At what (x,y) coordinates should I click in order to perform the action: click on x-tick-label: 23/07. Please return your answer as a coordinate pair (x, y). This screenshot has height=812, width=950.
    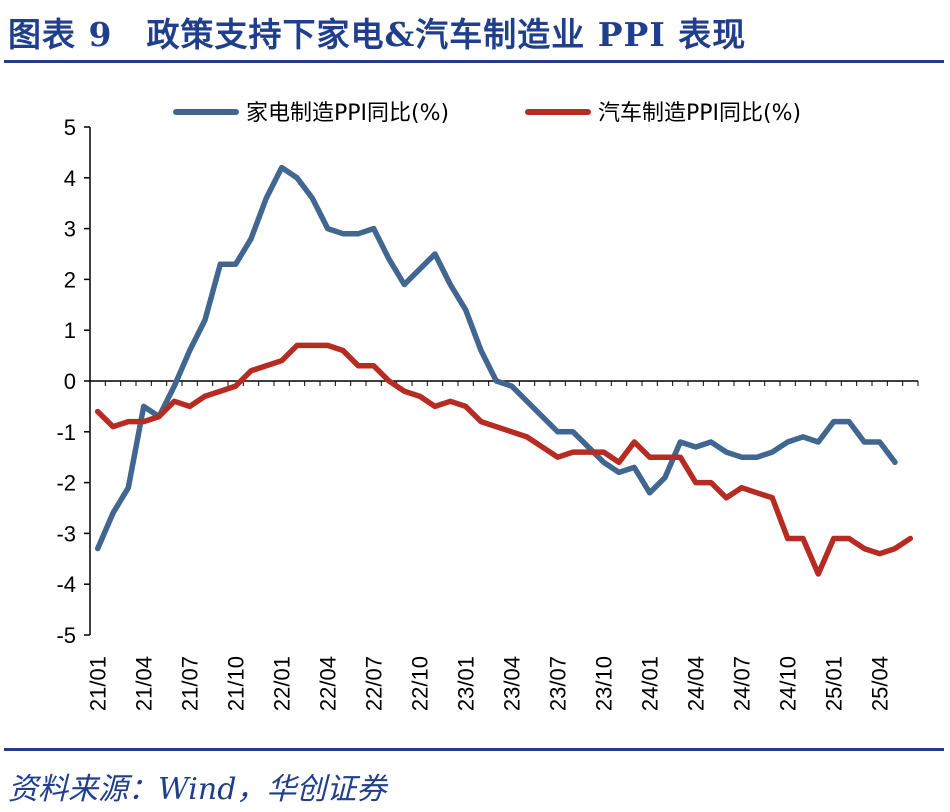
    Looking at the image, I should click on (558, 683).